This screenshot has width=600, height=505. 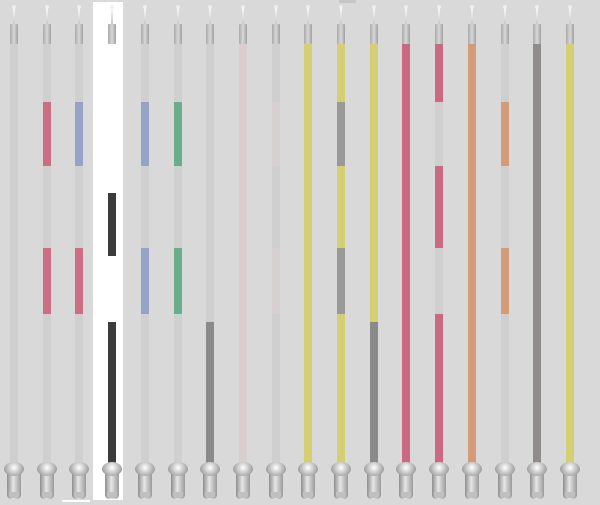 What do you see at coordinates (374, 395) in the screenshot?
I see `color-segment-dark` at bounding box center [374, 395].